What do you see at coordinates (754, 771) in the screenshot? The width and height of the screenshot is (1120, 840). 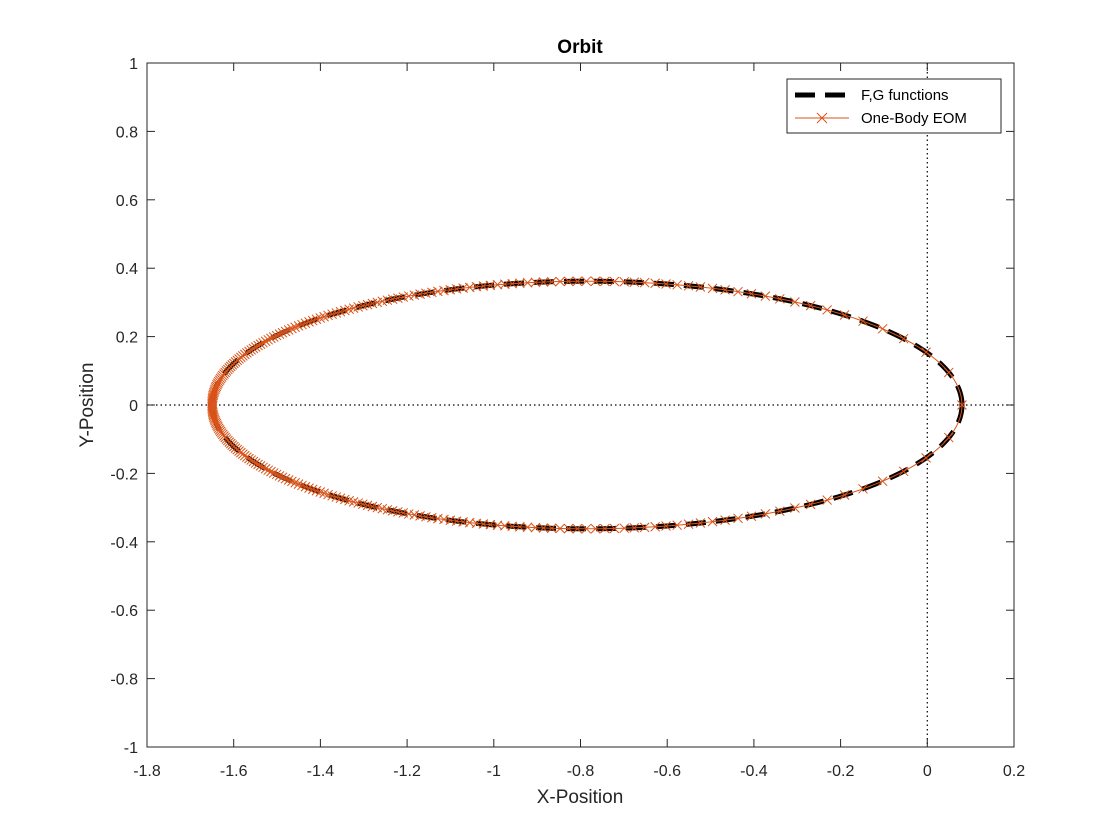 I see `x-tick-label: -0.4` at bounding box center [754, 771].